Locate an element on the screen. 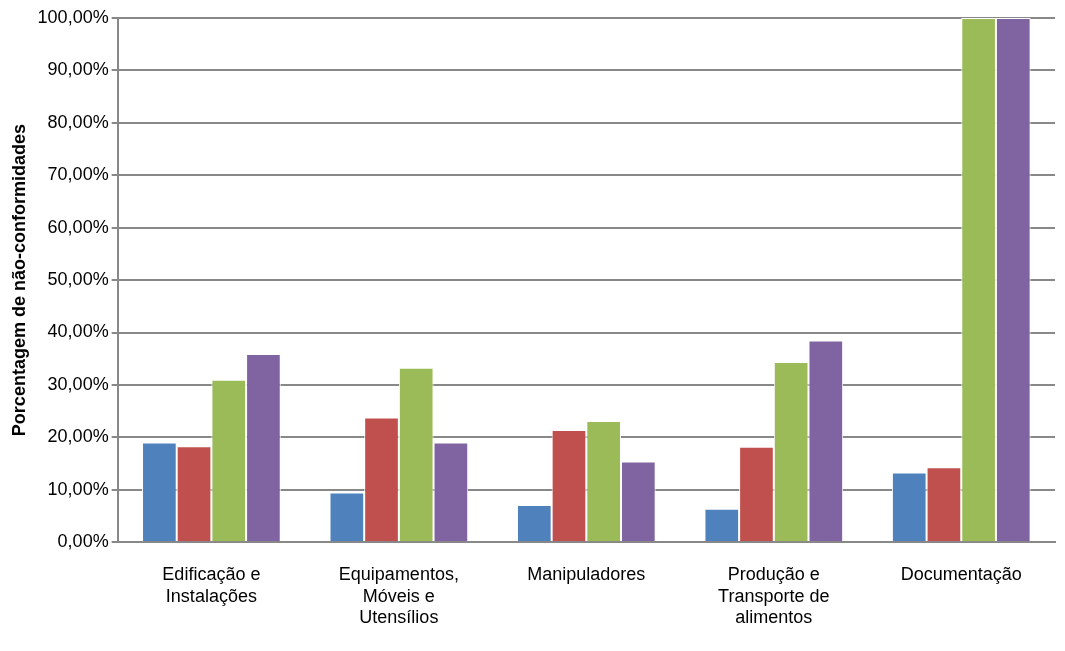 Image resolution: width=1065 pixels, height=651 pixels. x-tick-label: Equipamentos, Móveis e Utensílios is located at coordinates (398, 595).